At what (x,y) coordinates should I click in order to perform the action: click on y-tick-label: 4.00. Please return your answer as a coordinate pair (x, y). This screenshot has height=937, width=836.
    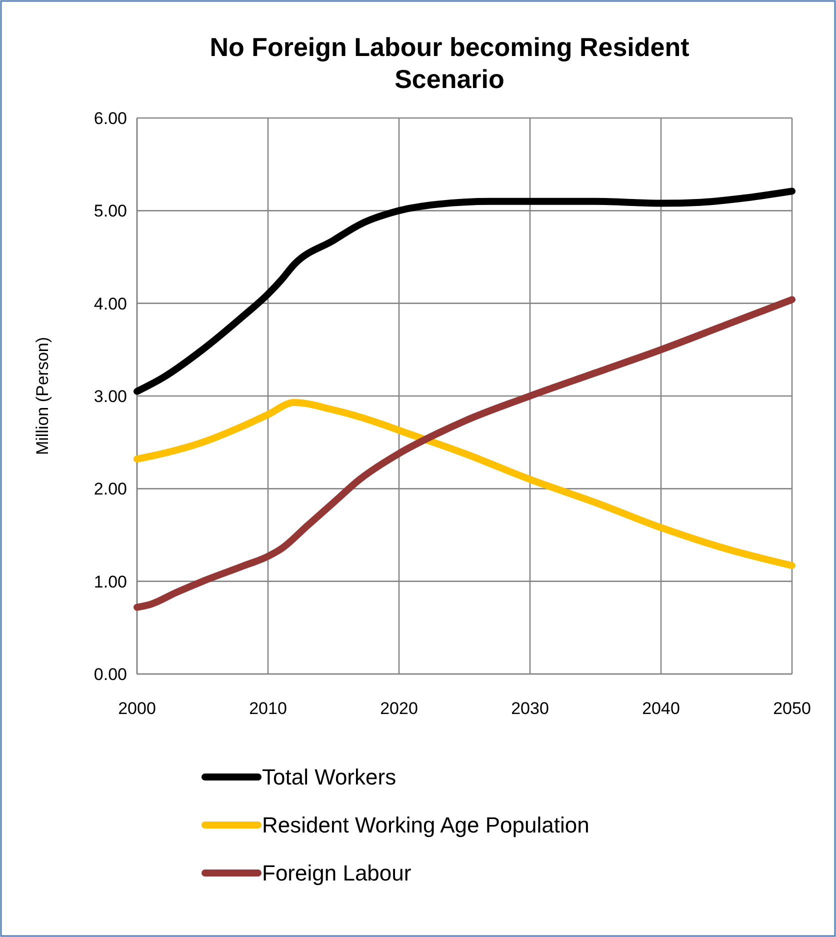
    Looking at the image, I should click on (110, 304).